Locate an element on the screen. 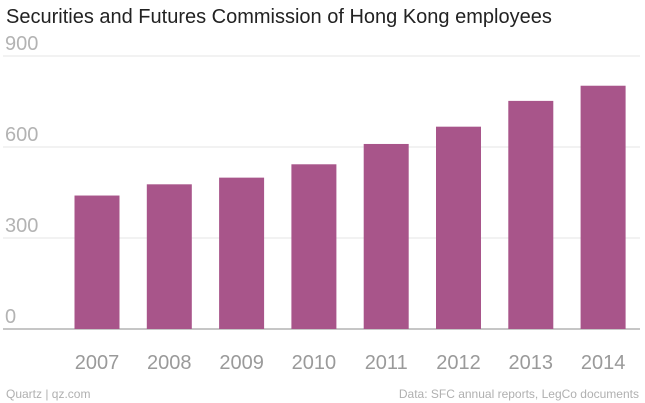 The height and width of the screenshot is (403, 645). bar-2010 is located at coordinates (314, 246).